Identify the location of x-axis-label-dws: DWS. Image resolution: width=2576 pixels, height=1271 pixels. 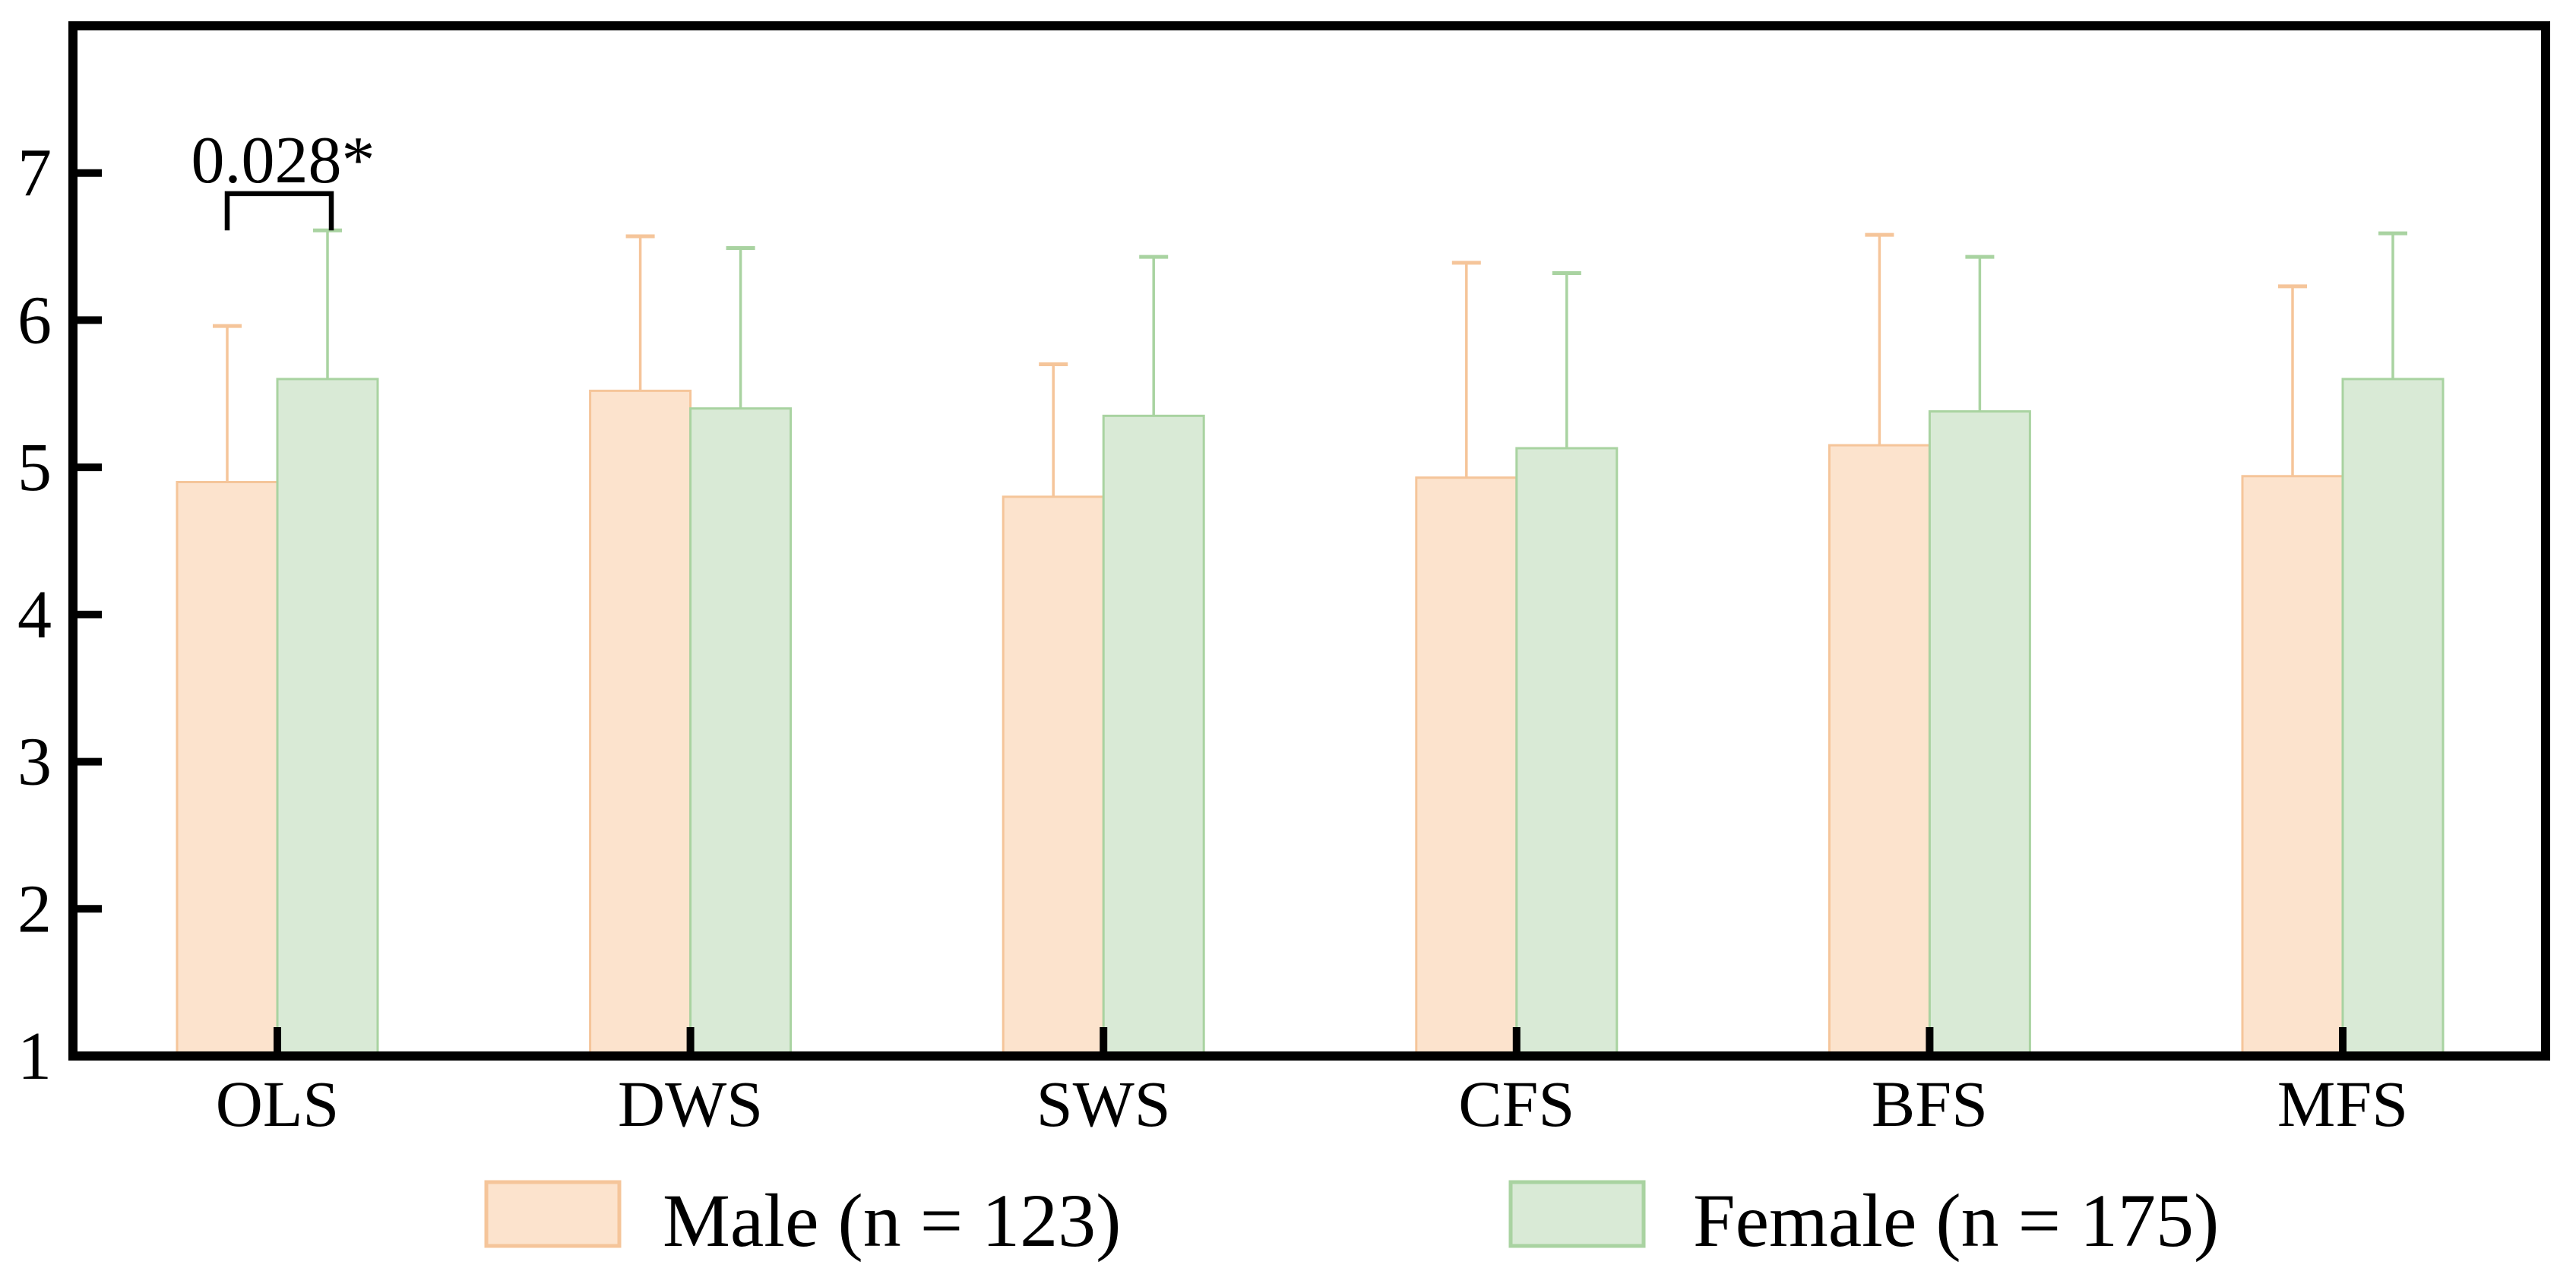
(690, 1103).